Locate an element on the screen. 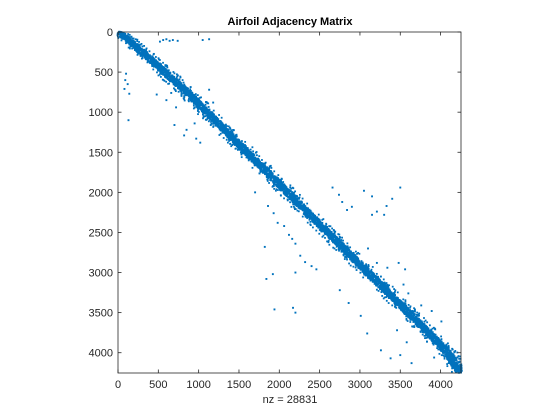  x-tick-label: 1500 is located at coordinates (239, 385).